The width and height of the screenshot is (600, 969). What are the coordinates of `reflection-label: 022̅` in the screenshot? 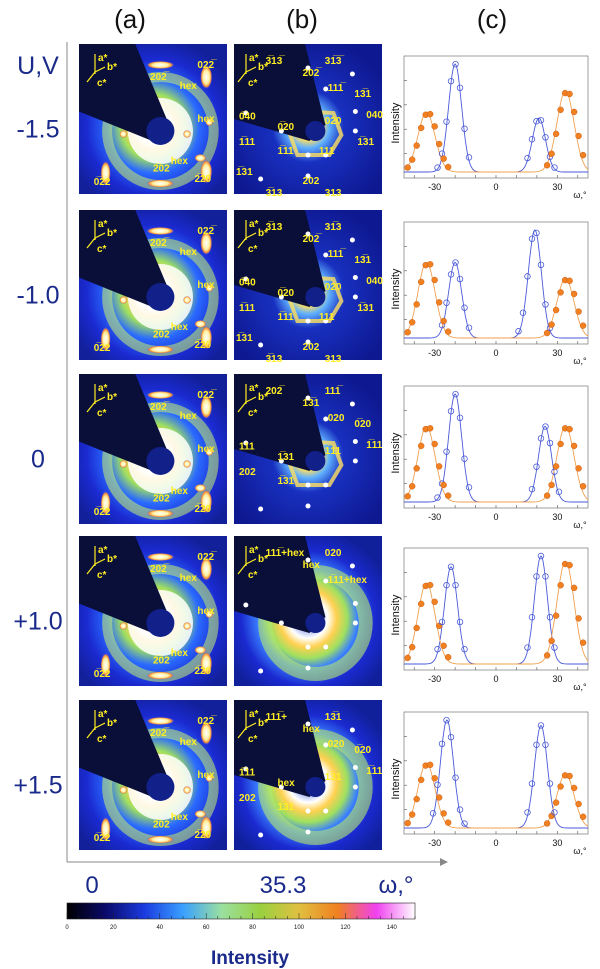 It's located at (207, 231).